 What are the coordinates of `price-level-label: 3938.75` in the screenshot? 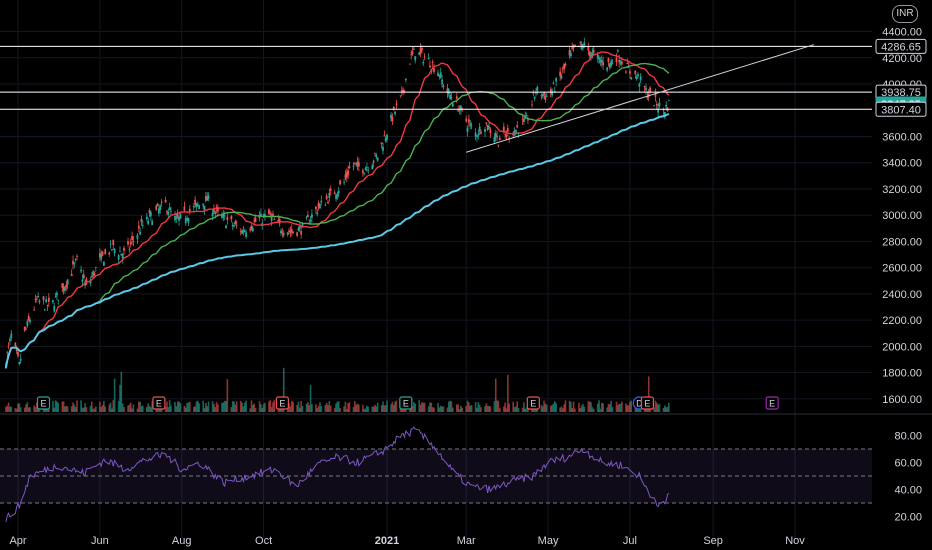 It's located at (901, 93).